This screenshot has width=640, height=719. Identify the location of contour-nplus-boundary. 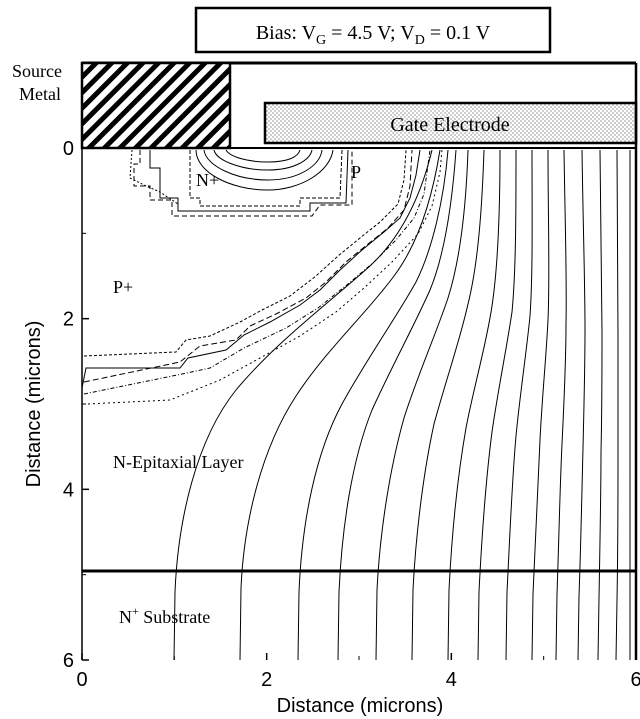
(249, 180).